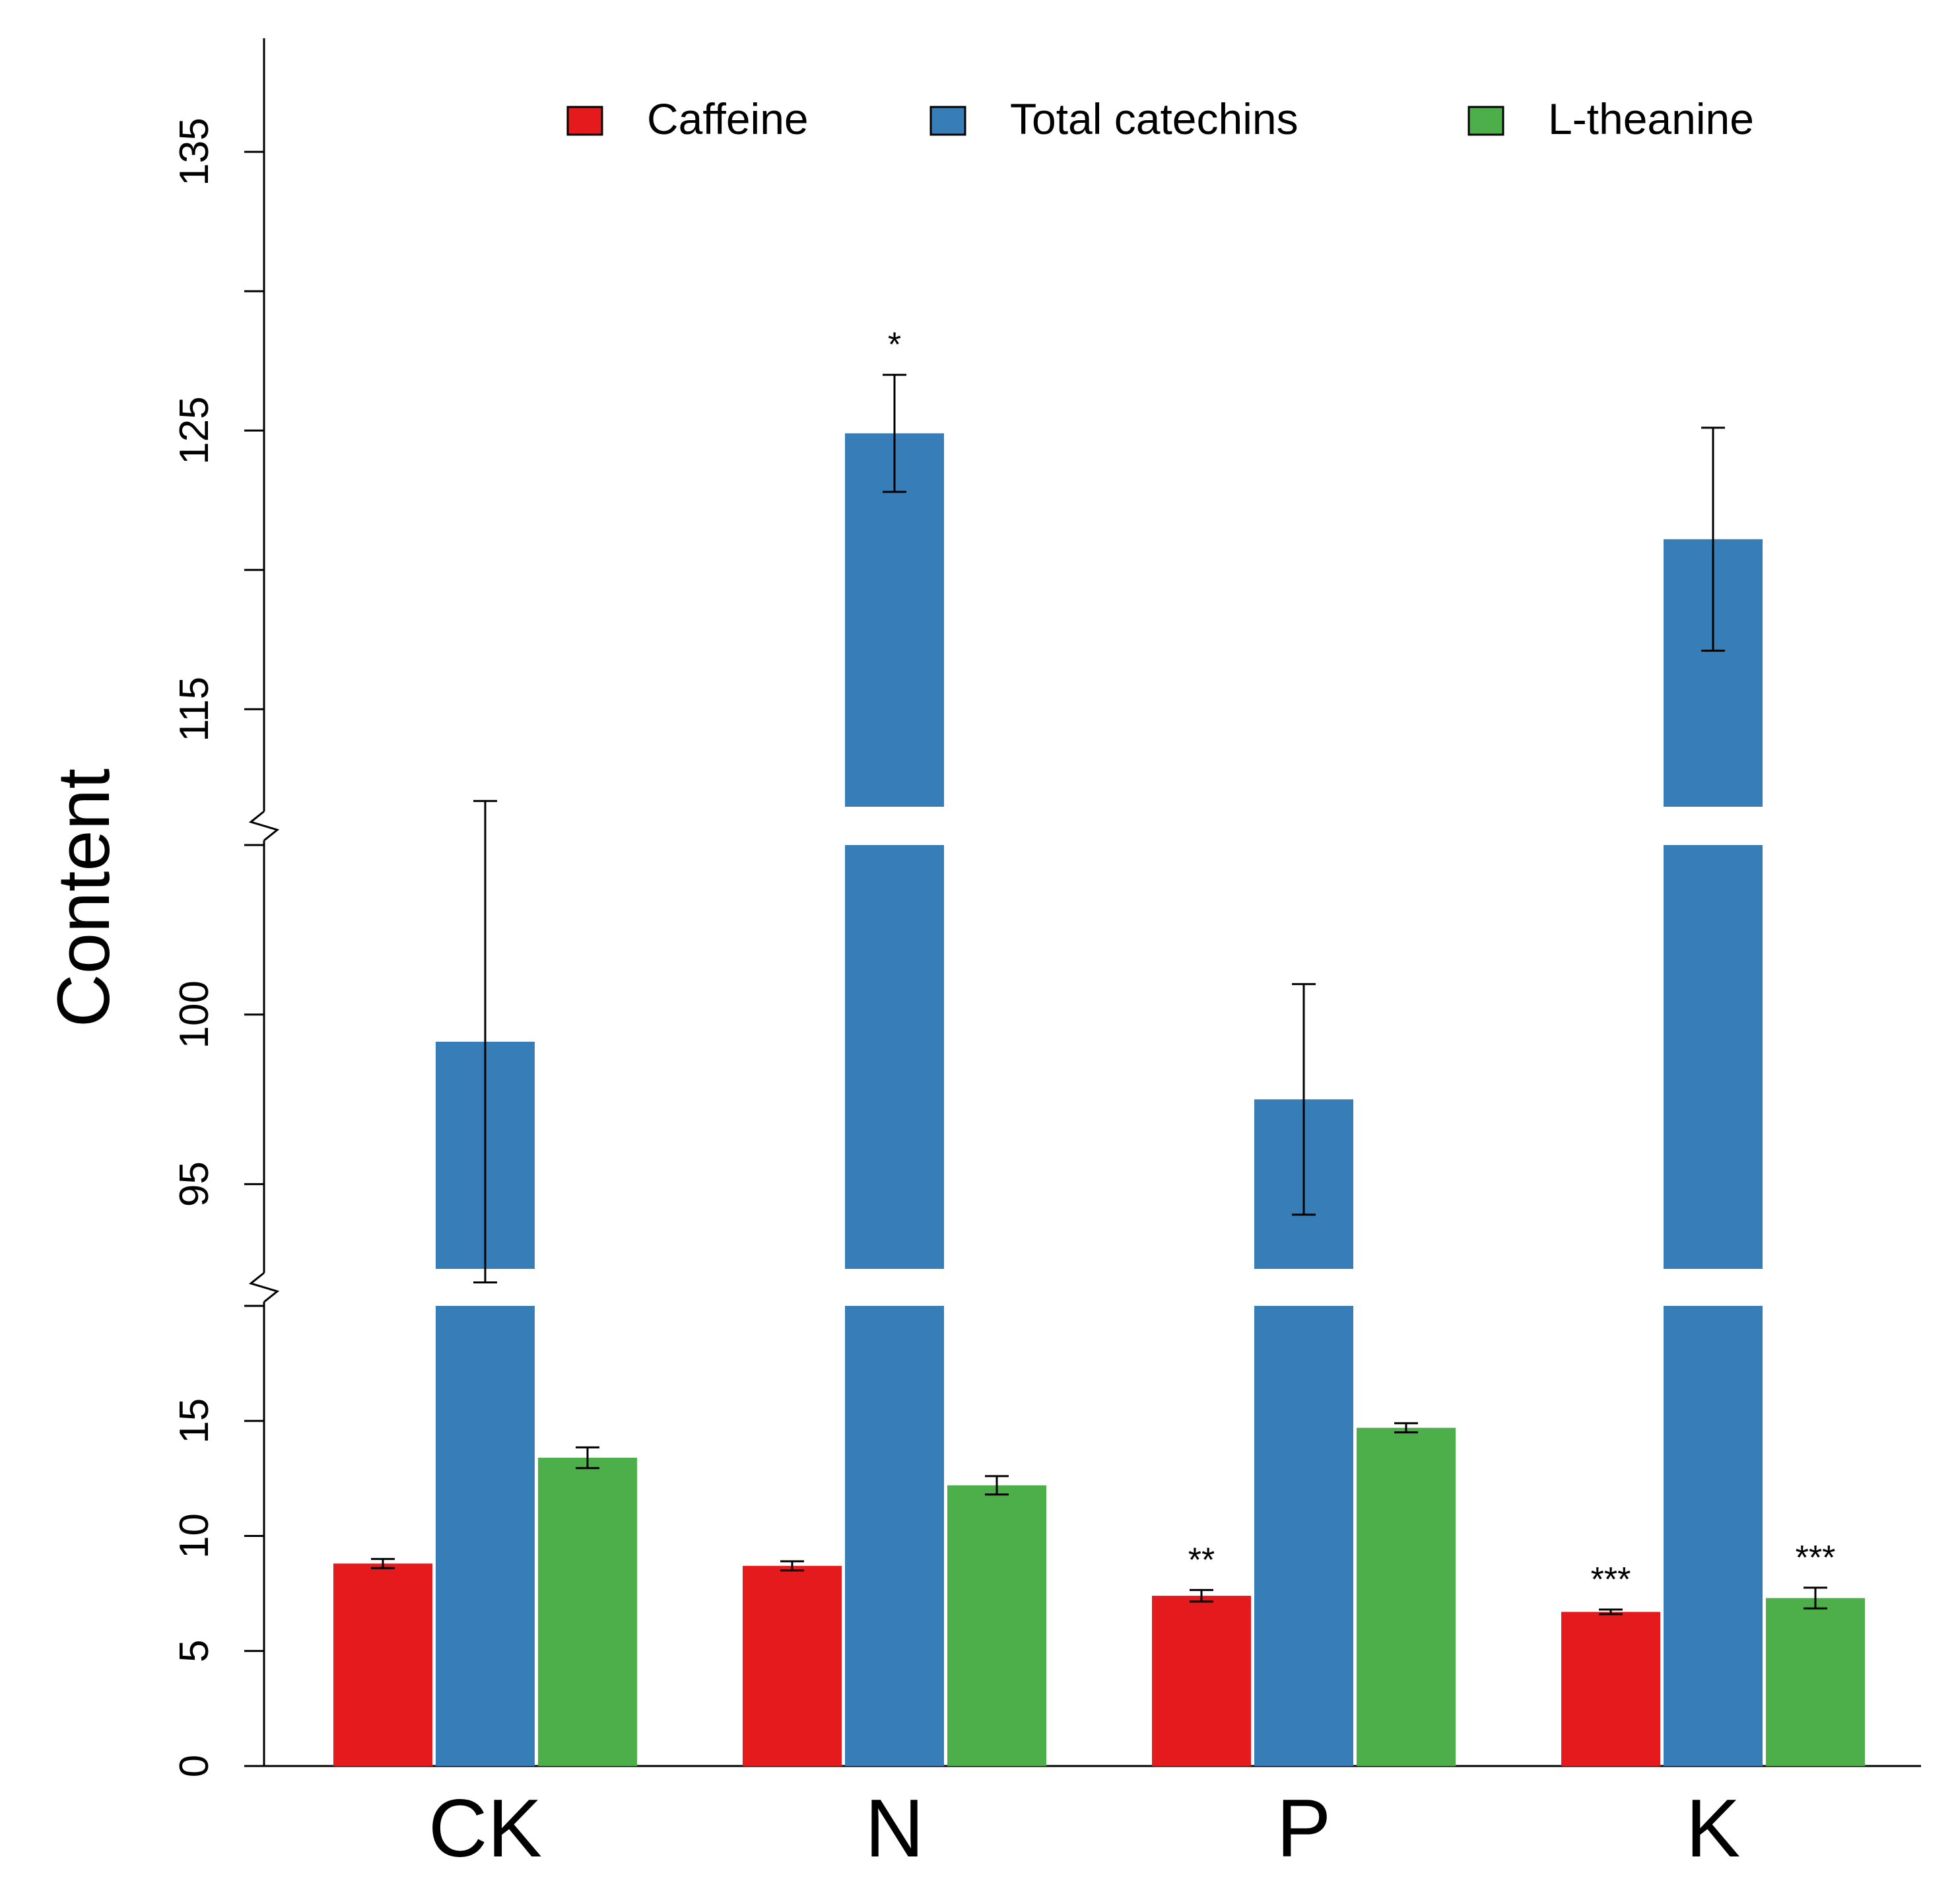  I want to click on y-tick-label: 0, so click(195, 1766).